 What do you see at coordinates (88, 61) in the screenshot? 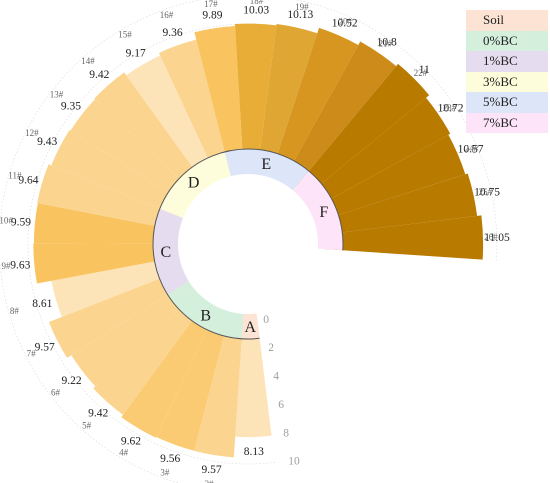
I see `category-label-14#: 14#` at bounding box center [88, 61].